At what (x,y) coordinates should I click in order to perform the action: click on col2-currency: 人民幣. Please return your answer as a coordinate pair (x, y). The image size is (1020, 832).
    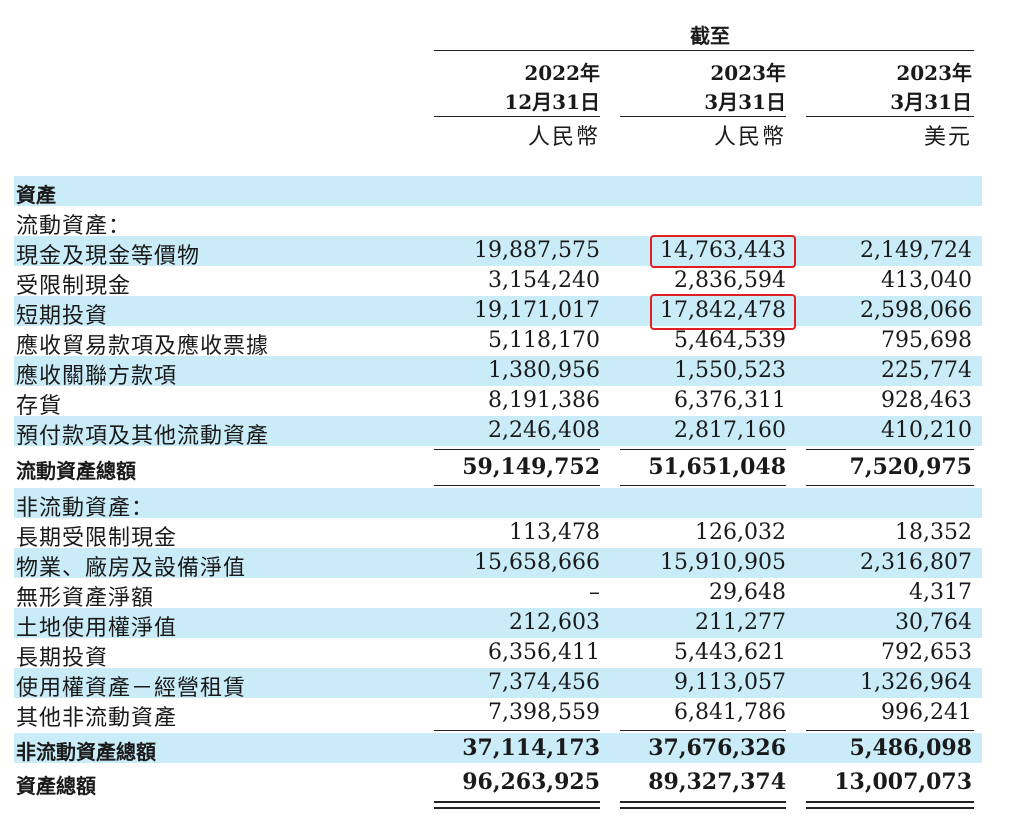
    Looking at the image, I should click on (749, 137).